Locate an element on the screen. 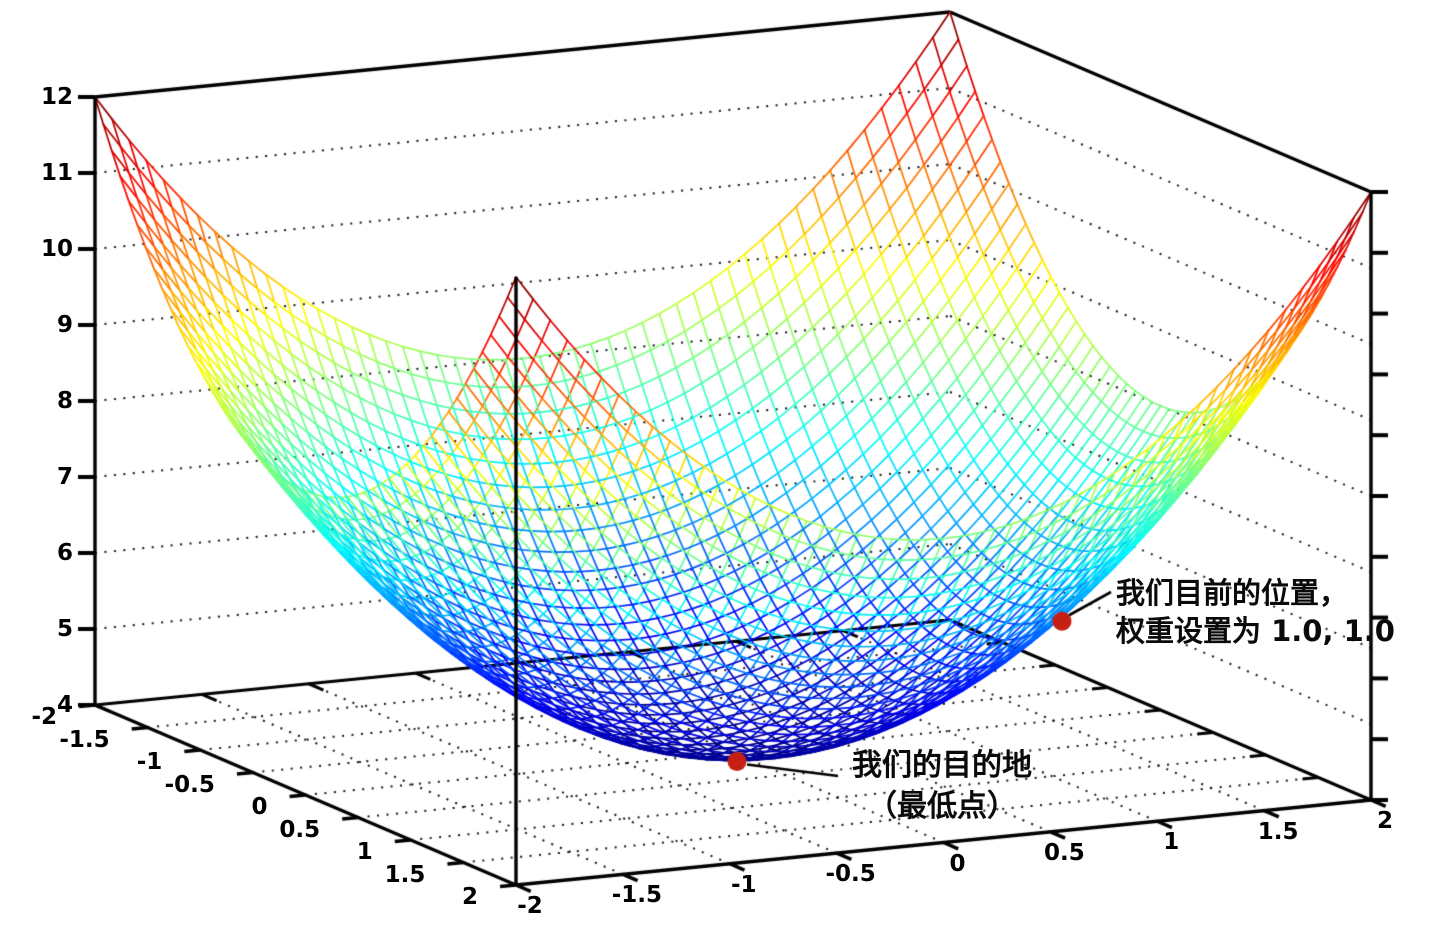 The image size is (1432, 946). z-tick-label: 4 is located at coordinates (64, 705).